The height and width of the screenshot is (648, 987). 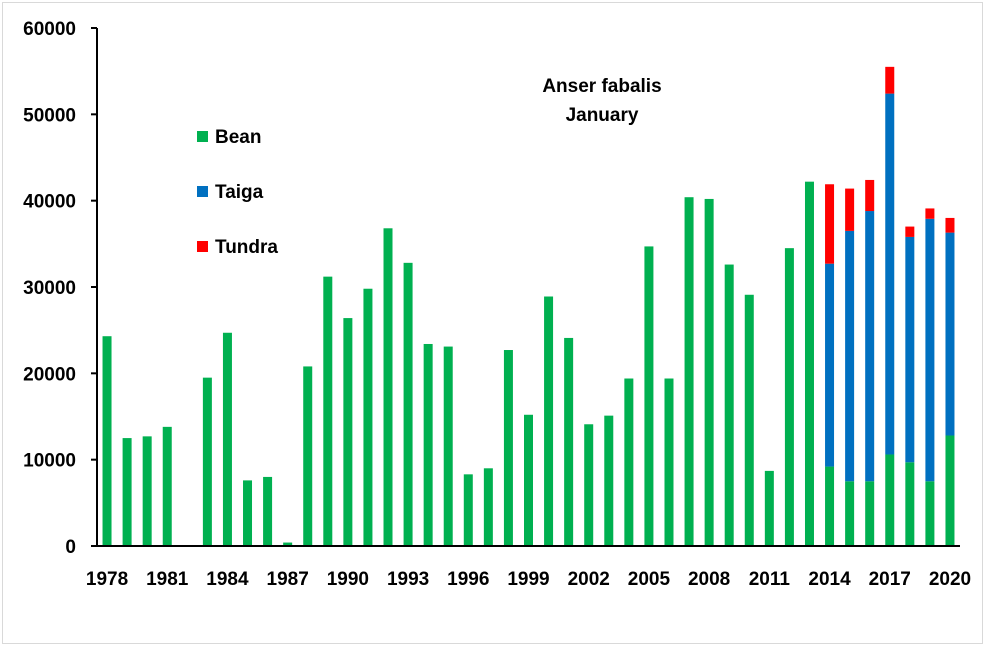 I want to click on bar-bean-1993, so click(x=408, y=404).